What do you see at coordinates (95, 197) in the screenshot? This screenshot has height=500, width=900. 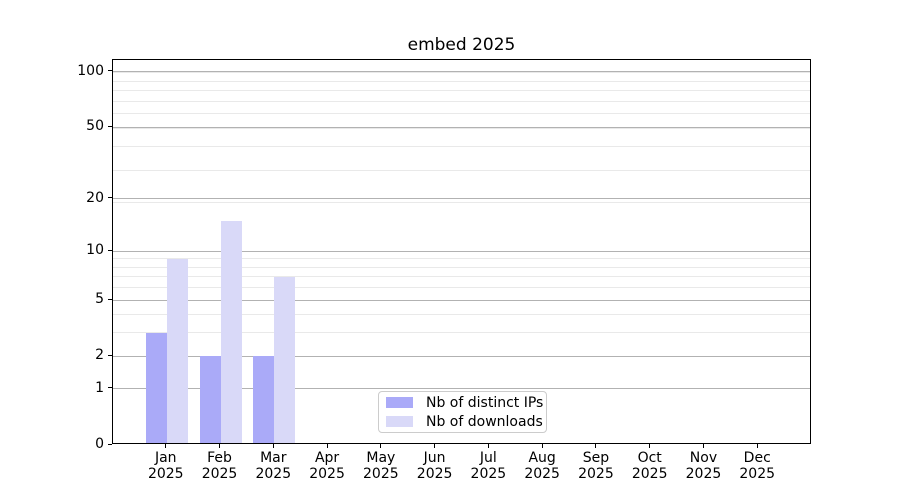 I see `y-tick-label-20: 20` at bounding box center [95, 197].